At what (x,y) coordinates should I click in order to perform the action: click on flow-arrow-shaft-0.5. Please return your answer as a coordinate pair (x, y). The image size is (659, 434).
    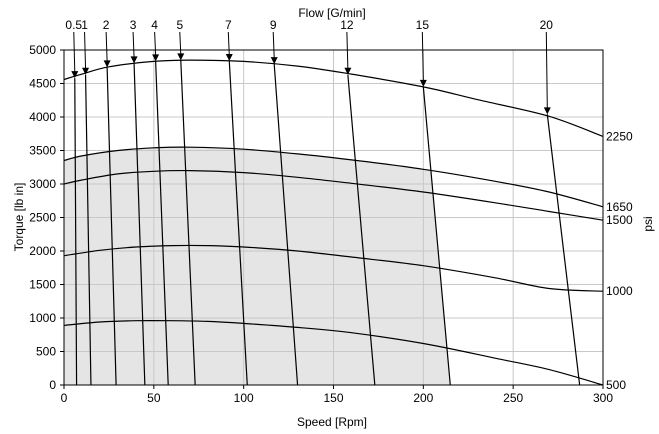
    Looking at the image, I should click on (74, 52).